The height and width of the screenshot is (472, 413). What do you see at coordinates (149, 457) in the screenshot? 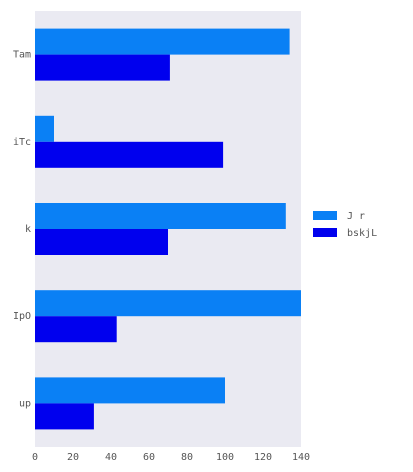
I see `x-tick-label: 60` at bounding box center [149, 457].